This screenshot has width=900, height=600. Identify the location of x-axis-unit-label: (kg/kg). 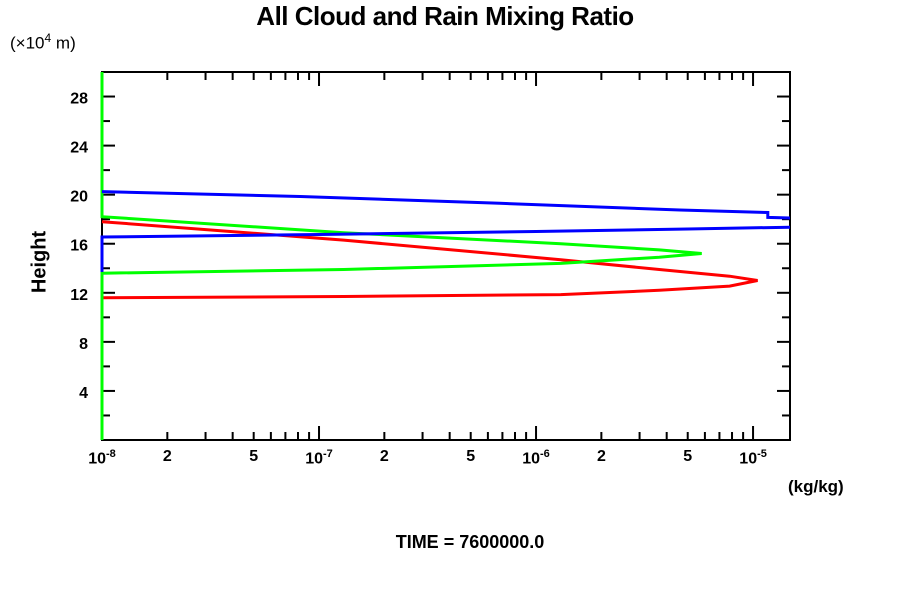
(816, 486).